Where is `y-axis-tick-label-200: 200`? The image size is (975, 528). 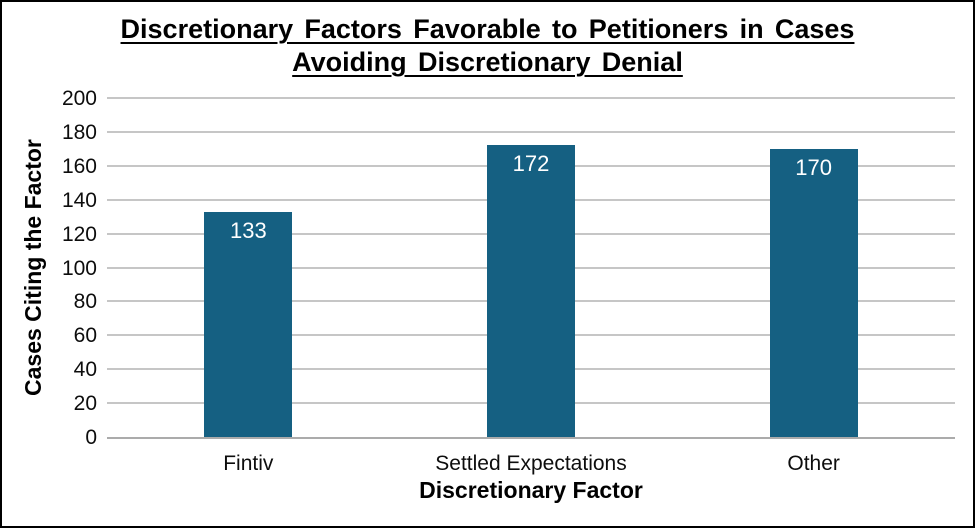
y-axis-tick-label-200: 200 is located at coordinates (79, 98).